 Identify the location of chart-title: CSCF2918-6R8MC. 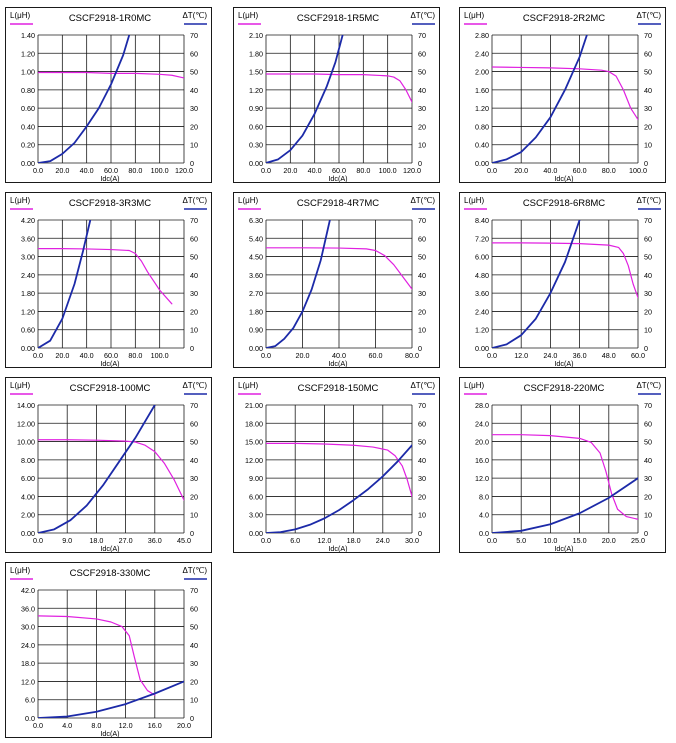
(564, 203).